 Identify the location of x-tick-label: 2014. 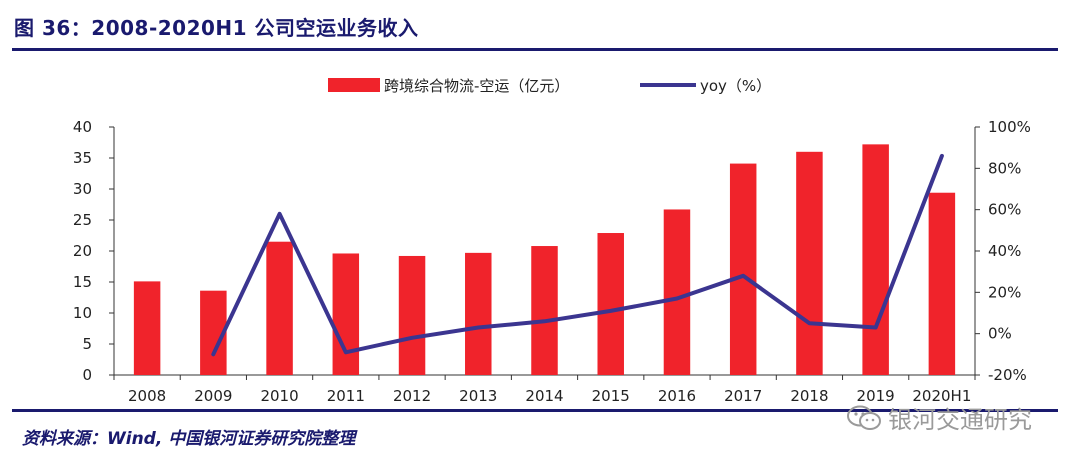
(544, 396).